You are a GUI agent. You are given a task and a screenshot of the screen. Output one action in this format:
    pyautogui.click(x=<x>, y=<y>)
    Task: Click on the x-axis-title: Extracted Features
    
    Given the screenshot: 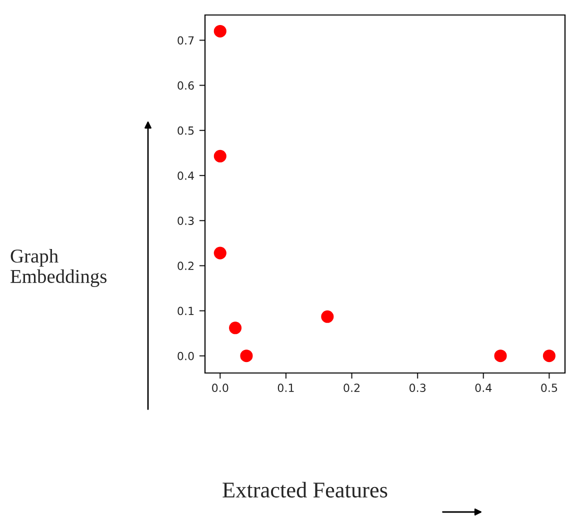 What is the action you would take?
    pyautogui.click(x=305, y=490)
    